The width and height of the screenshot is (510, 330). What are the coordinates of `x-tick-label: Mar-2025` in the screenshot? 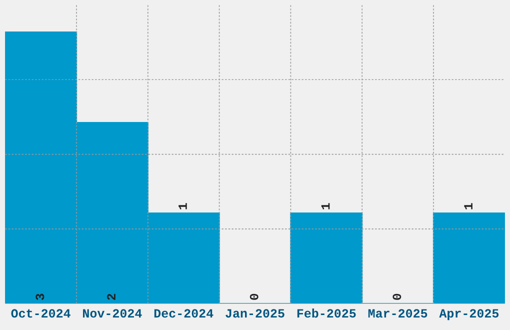 It's located at (398, 313).